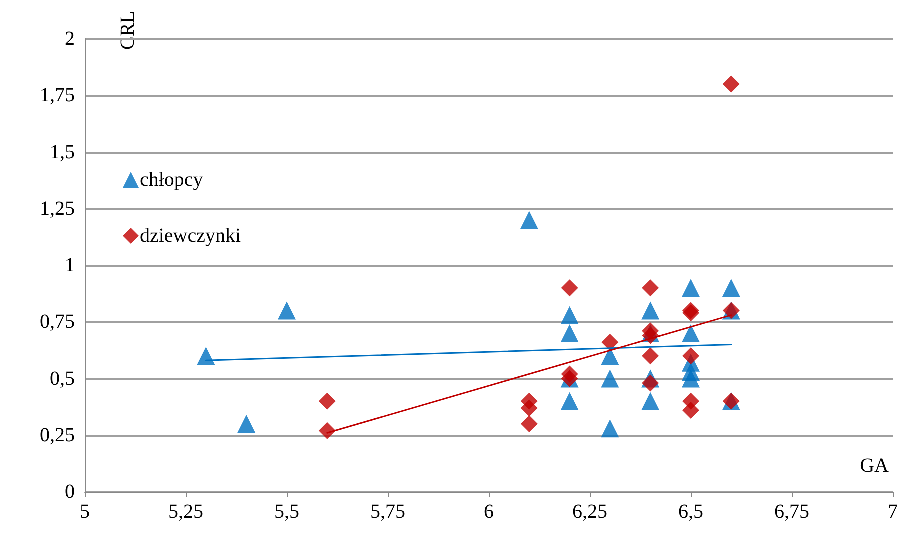 This screenshot has height=537, width=901. Describe the element at coordinates (70, 39) in the screenshot. I see `y-tick-label: 2` at that location.